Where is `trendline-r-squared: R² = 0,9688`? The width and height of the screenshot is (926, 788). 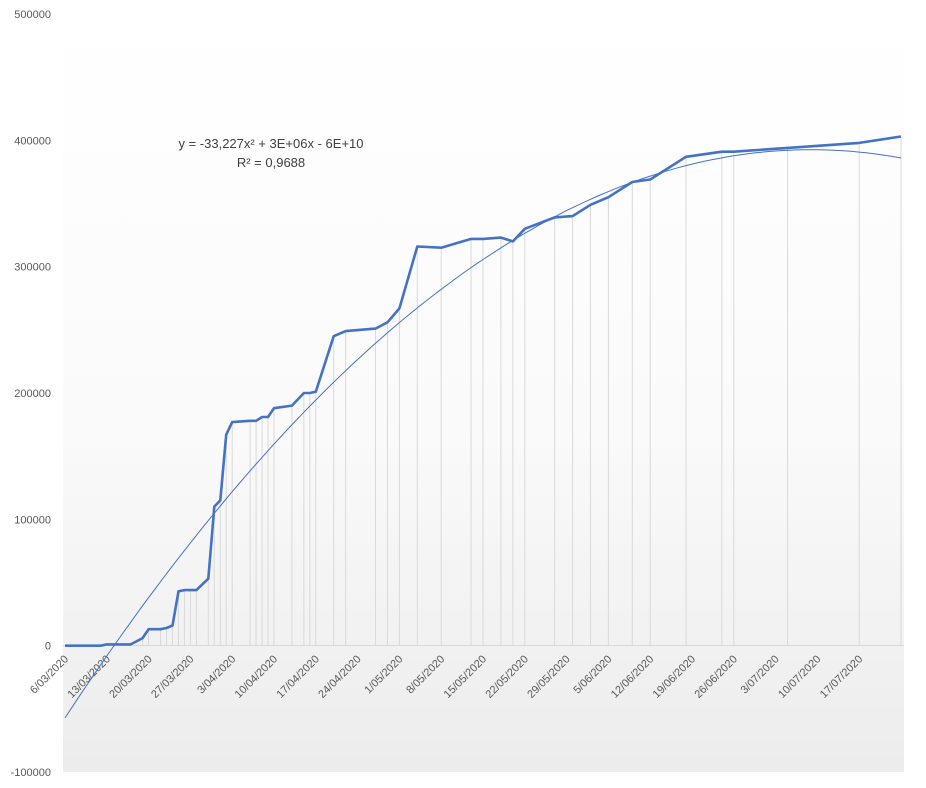 trendline-r-squared: R² = 0,9688 is located at coordinates (271, 162).